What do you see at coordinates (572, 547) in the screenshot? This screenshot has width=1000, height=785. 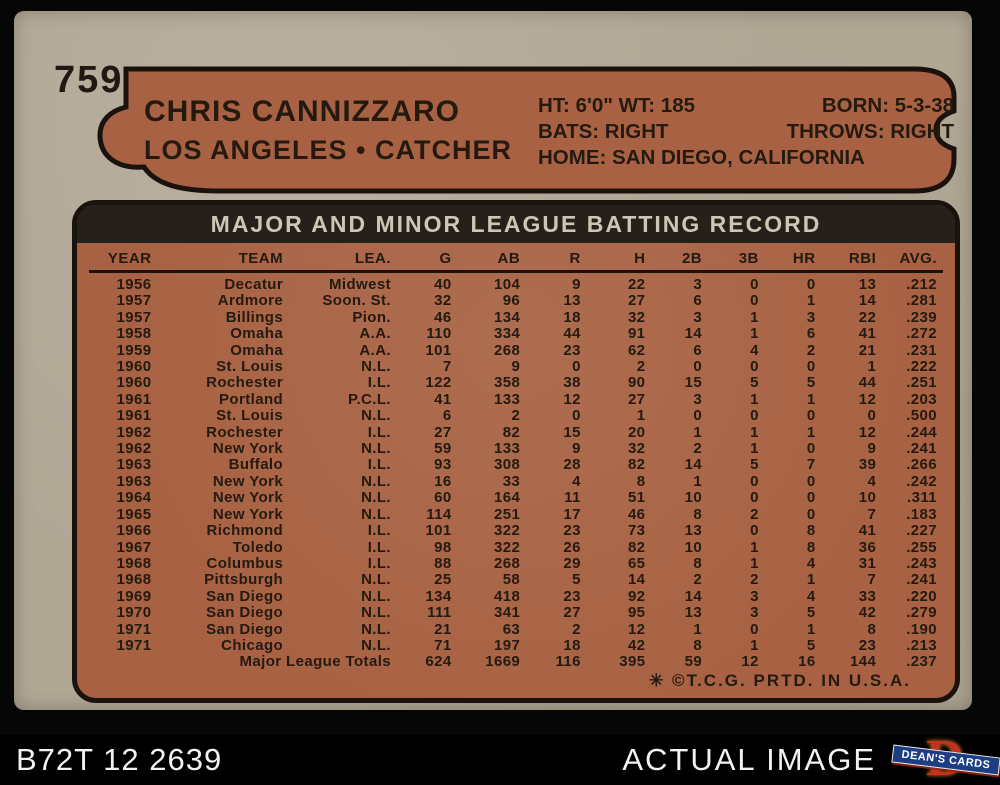 I see `table-cell: 26` at bounding box center [572, 547].